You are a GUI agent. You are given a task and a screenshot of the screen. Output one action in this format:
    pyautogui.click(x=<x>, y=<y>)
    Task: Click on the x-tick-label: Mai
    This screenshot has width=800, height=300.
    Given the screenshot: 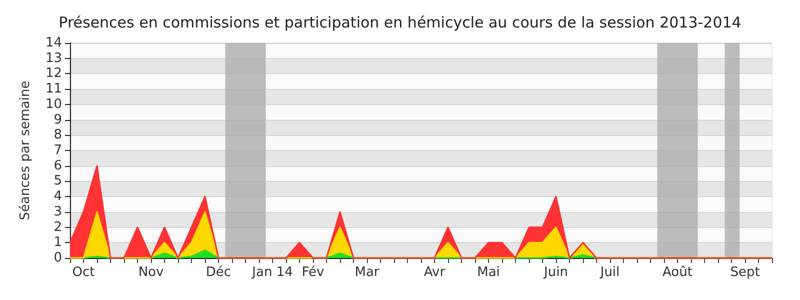 What is the action you would take?
    pyautogui.click(x=488, y=272)
    